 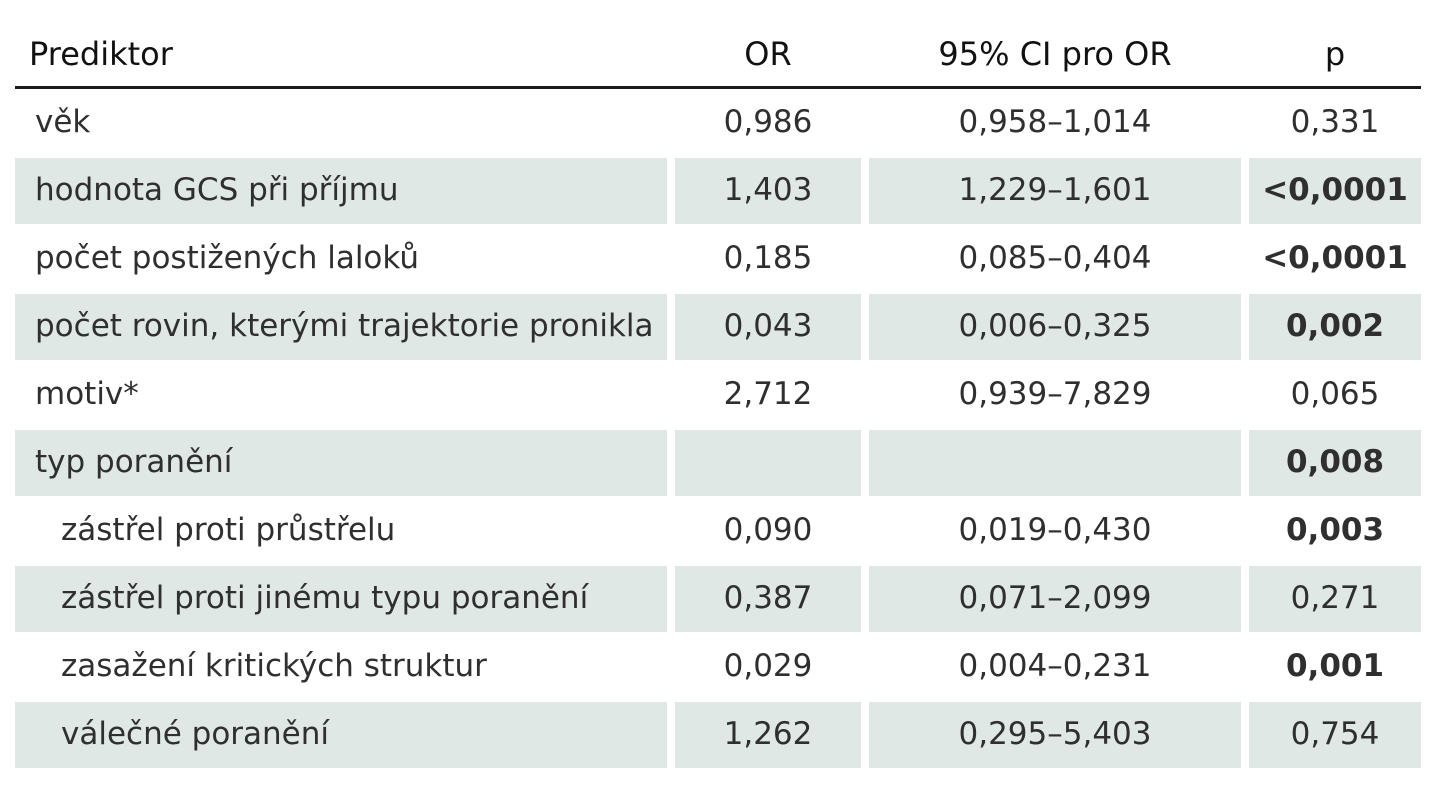 What do you see at coordinates (274, 666) in the screenshot?
I see `cell-predictor: zasažení kritických struktur` at bounding box center [274, 666].